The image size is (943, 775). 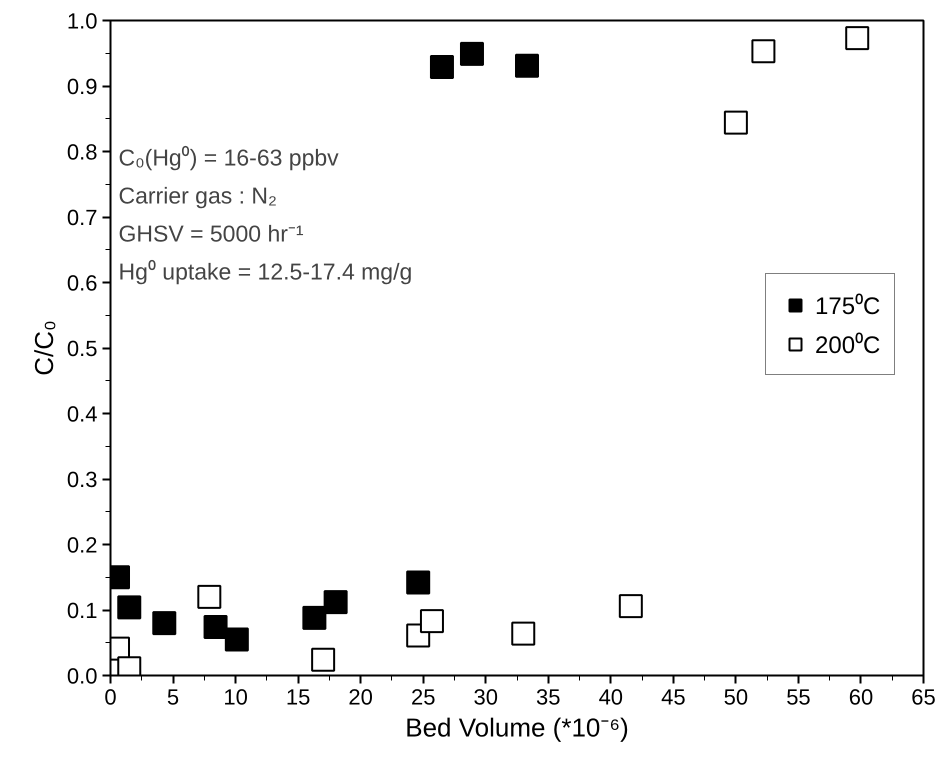 I want to click on x-tick-label: 55, so click(x=798, y=697).